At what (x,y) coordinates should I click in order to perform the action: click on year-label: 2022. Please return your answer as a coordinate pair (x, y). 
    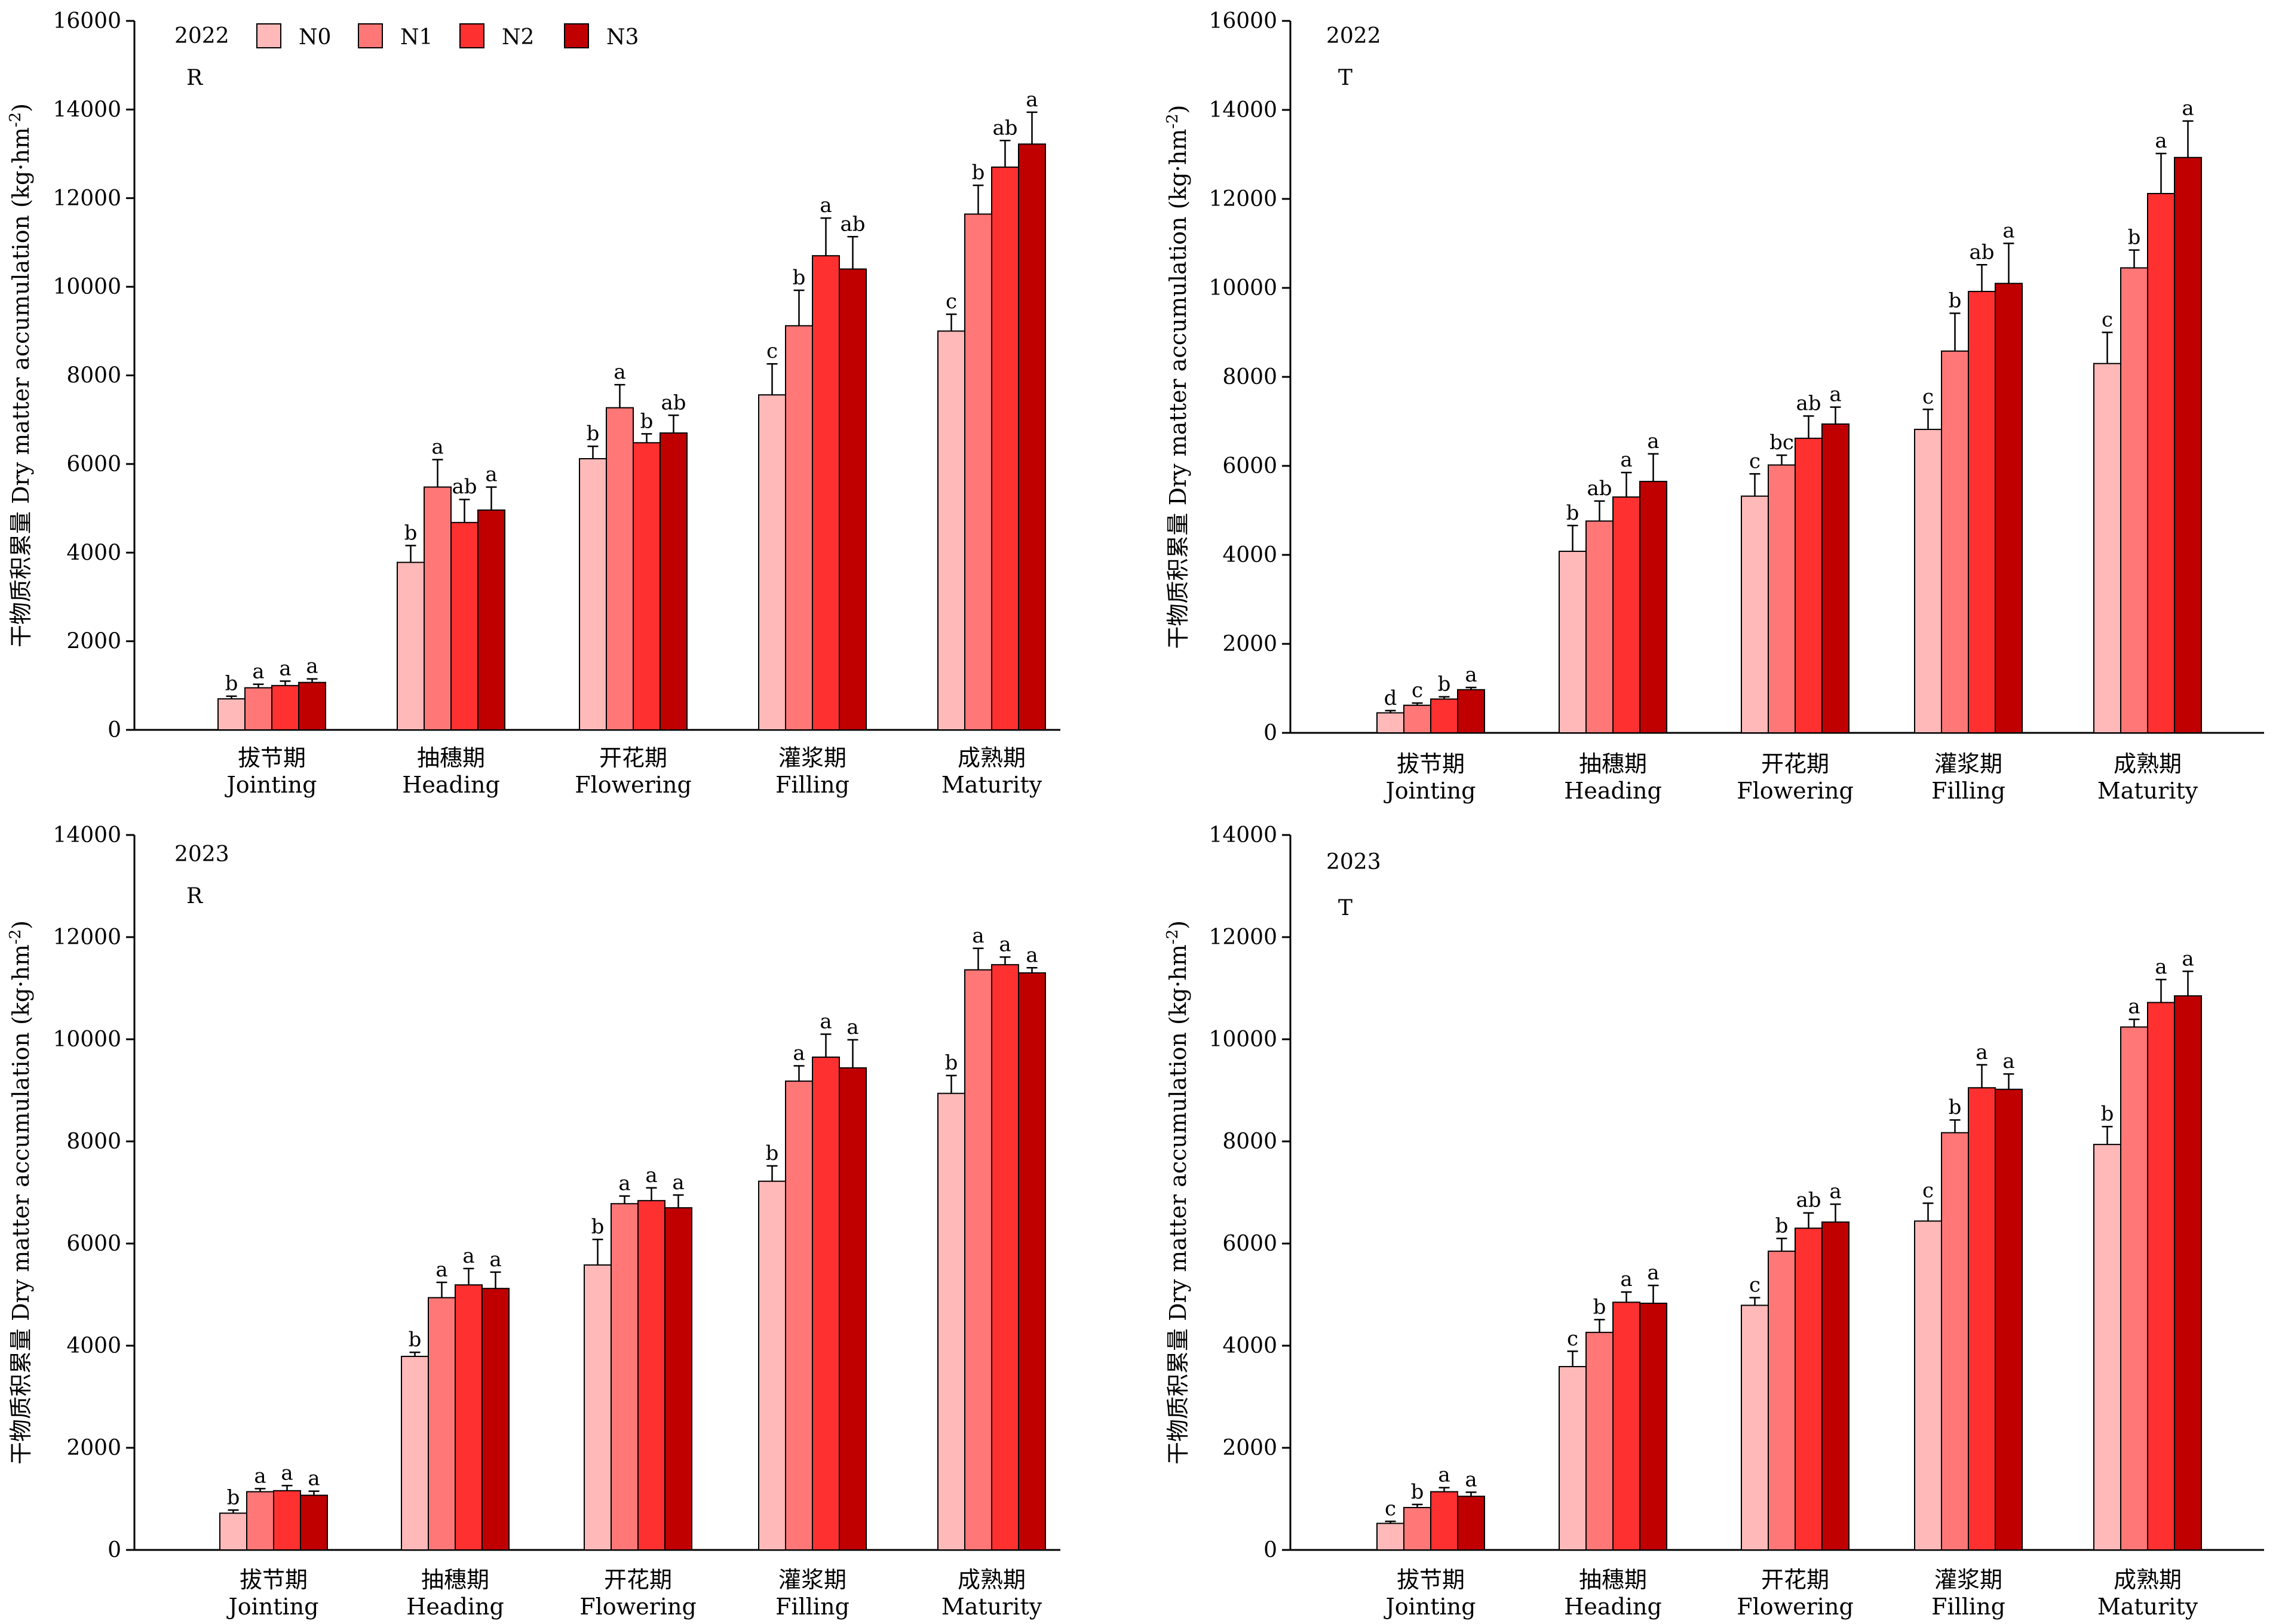
    Looking at the image, I should click on (1353, 36).